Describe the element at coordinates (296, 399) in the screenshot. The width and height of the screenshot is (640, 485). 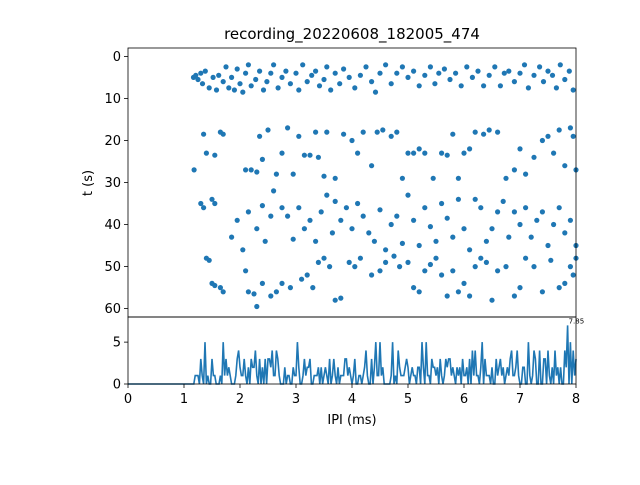
I see `histogram-x-tick-label: 3` at that location.